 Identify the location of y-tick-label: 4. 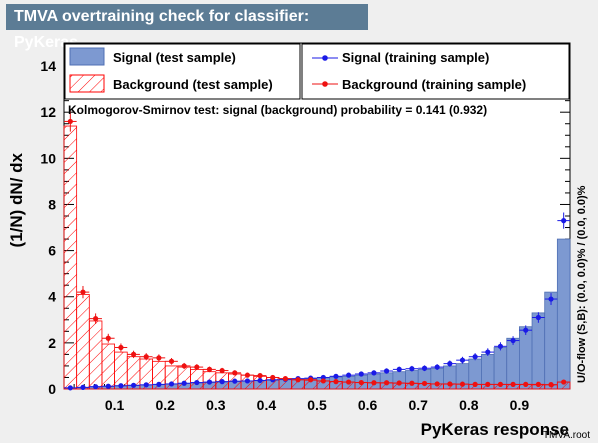
(52, 297).